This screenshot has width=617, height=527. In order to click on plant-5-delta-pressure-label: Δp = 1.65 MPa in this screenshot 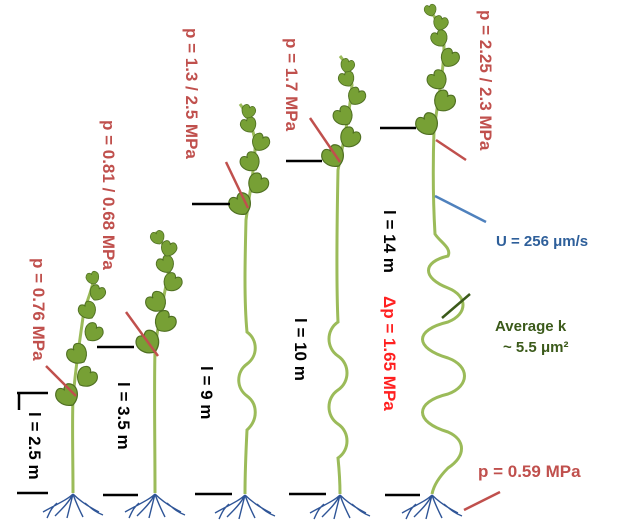, I will do `click(389, 353)`.